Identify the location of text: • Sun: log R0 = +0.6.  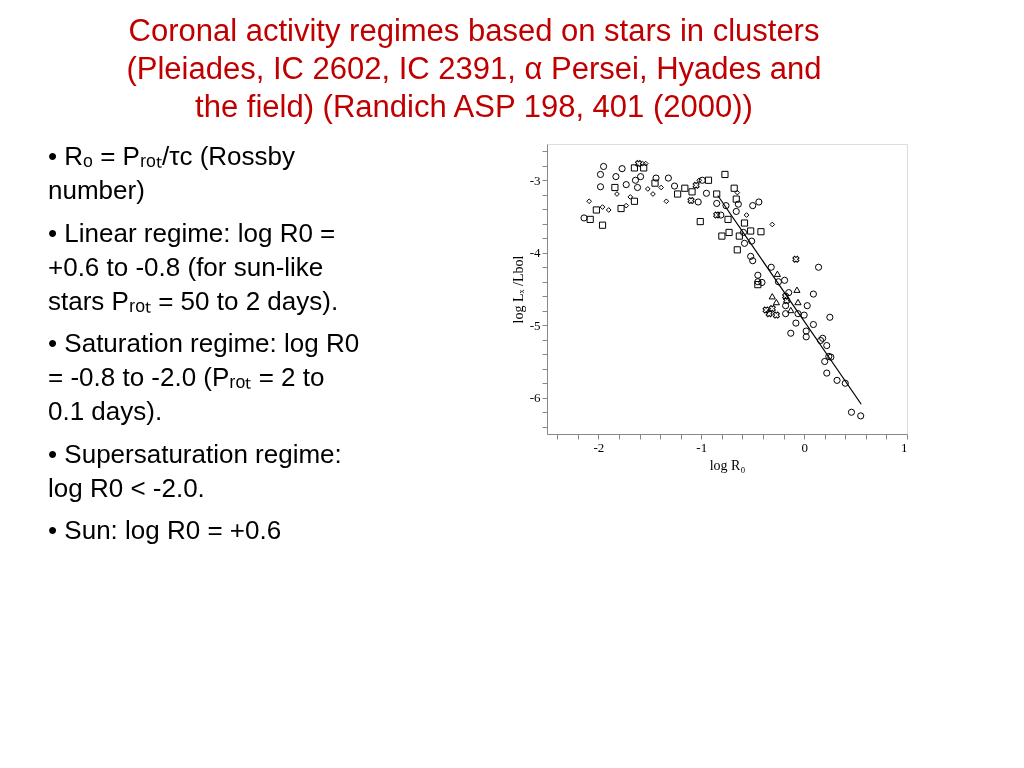
(165, 530).